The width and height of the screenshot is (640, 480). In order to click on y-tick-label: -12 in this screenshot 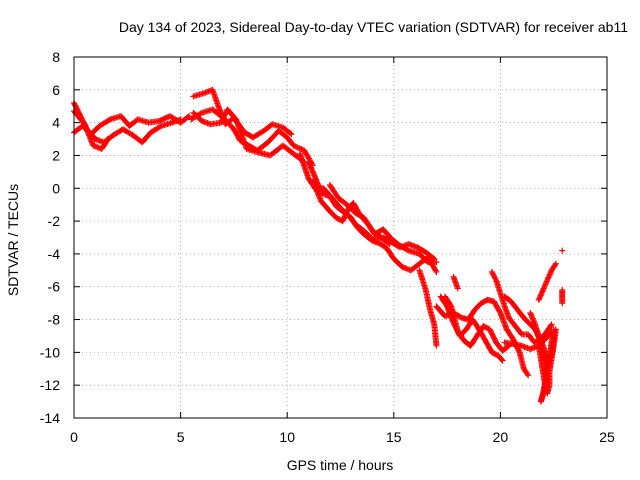, I will do `click(50, 385)`.